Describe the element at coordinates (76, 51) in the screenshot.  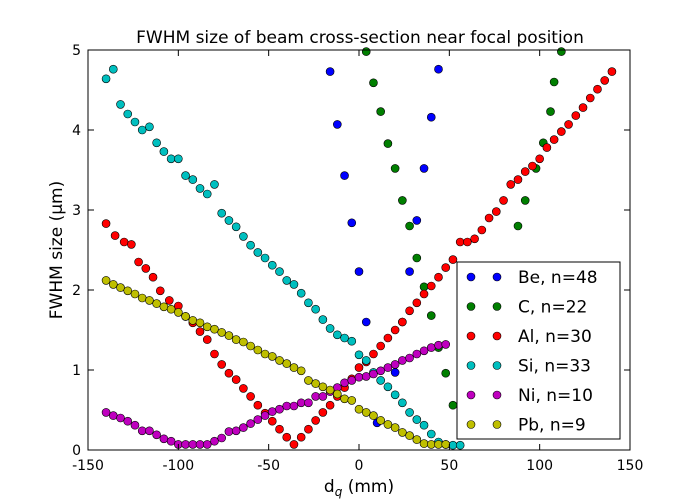
I see `y-tick-label: 5` at that location.